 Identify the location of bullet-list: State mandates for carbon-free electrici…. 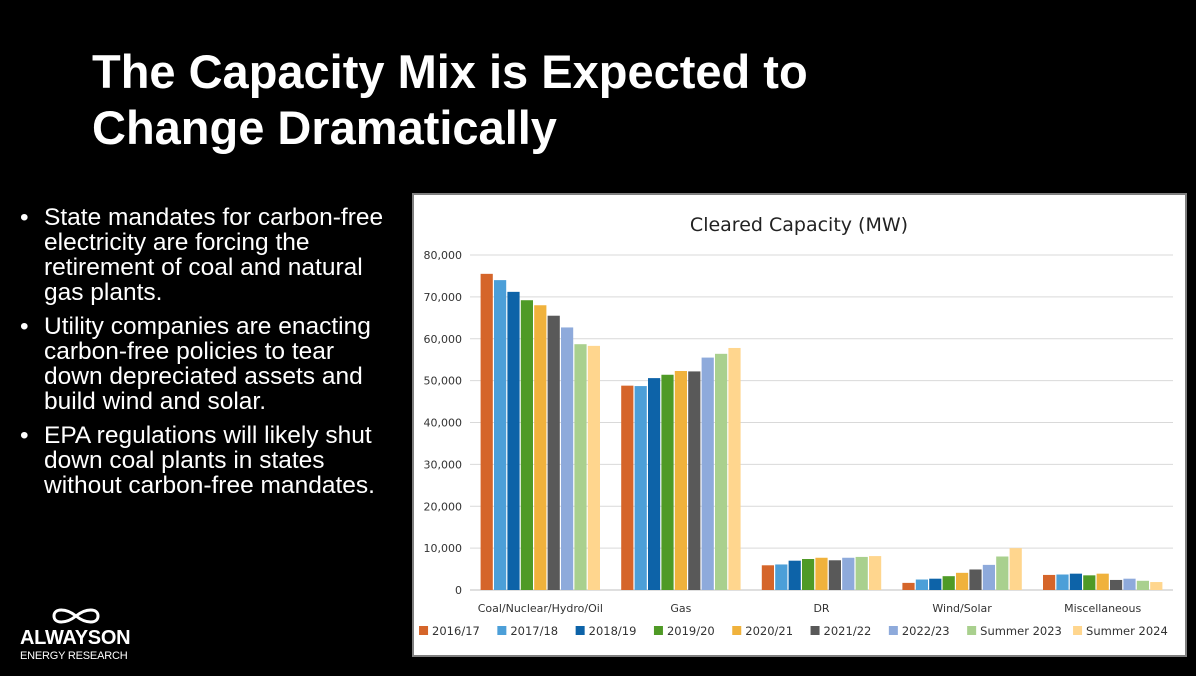
(207, 356).